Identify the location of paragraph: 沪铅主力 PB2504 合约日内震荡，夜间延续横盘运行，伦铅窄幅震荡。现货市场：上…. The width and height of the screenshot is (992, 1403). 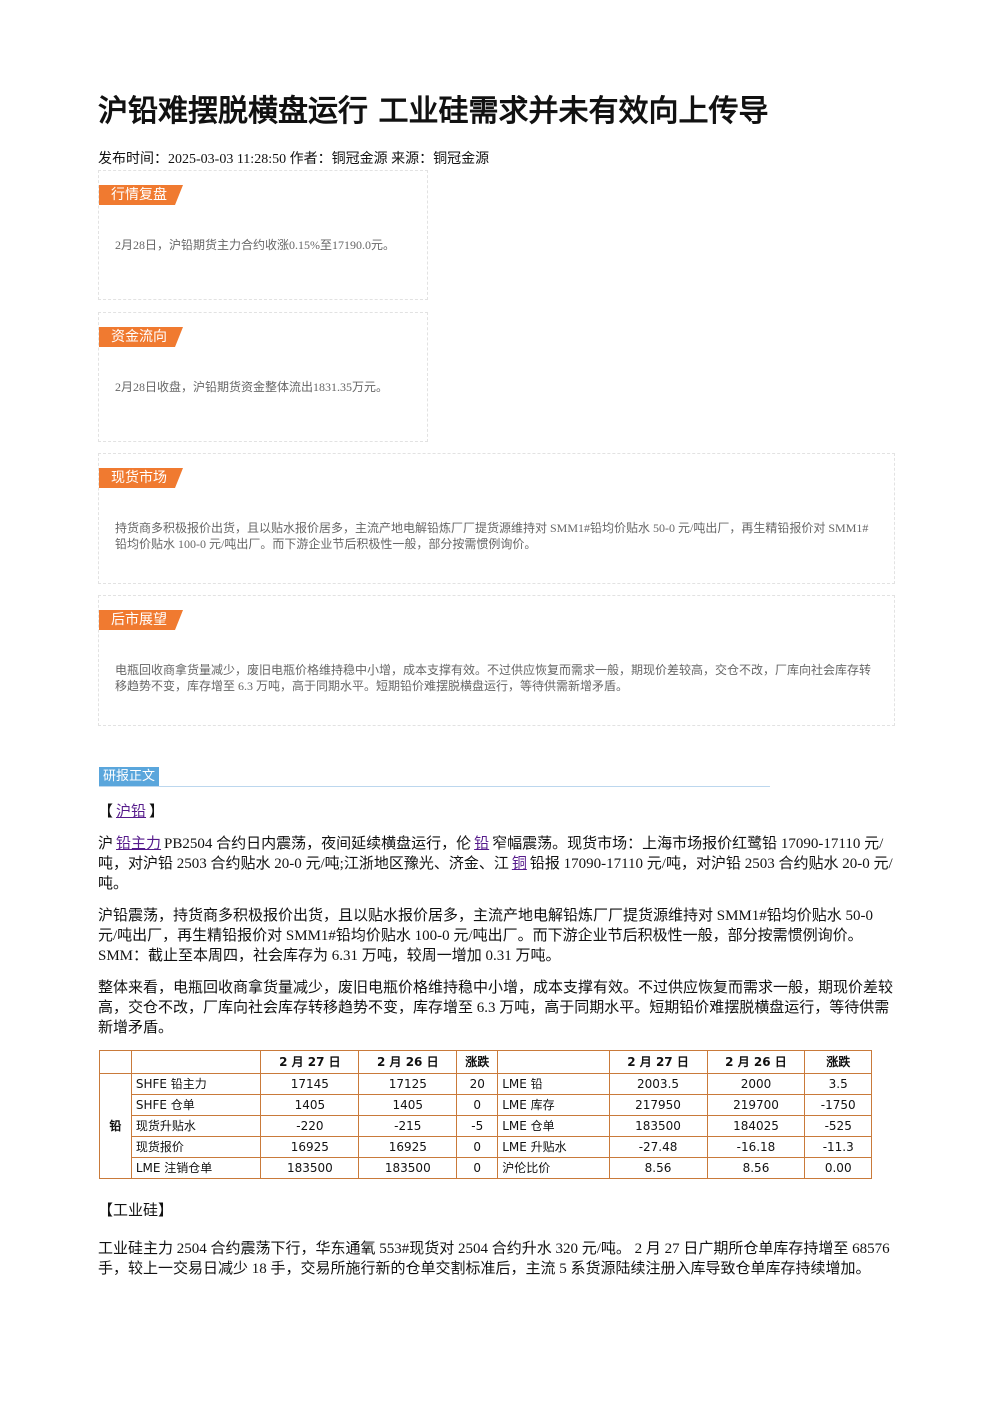
(496, 864).